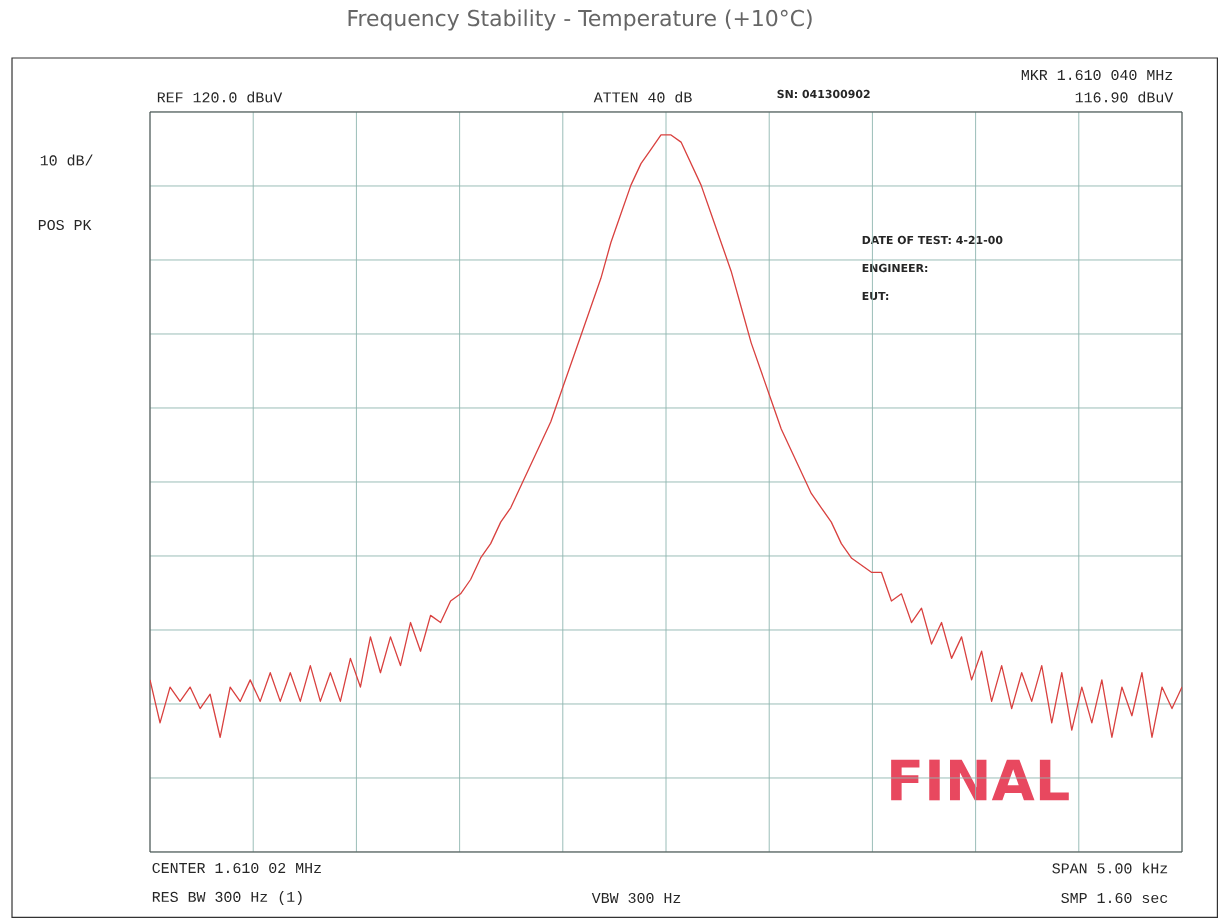 Image resolution: width=1218 pixels, height=918 pixels. I want to click on text: RES BW 300 Hz (1), so click(227, 898).